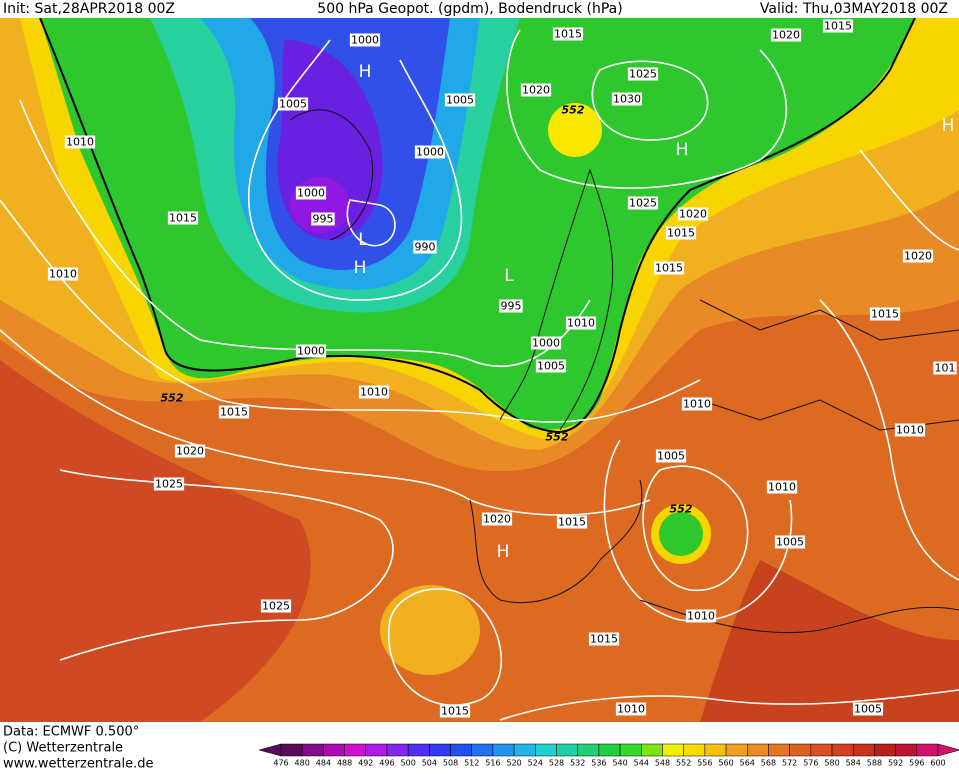 This screenshot has width=959, height=774. Describe the element at coordinates (810, 763) in the screenshot. I see `colorbar-tick-label: 576` at that location.